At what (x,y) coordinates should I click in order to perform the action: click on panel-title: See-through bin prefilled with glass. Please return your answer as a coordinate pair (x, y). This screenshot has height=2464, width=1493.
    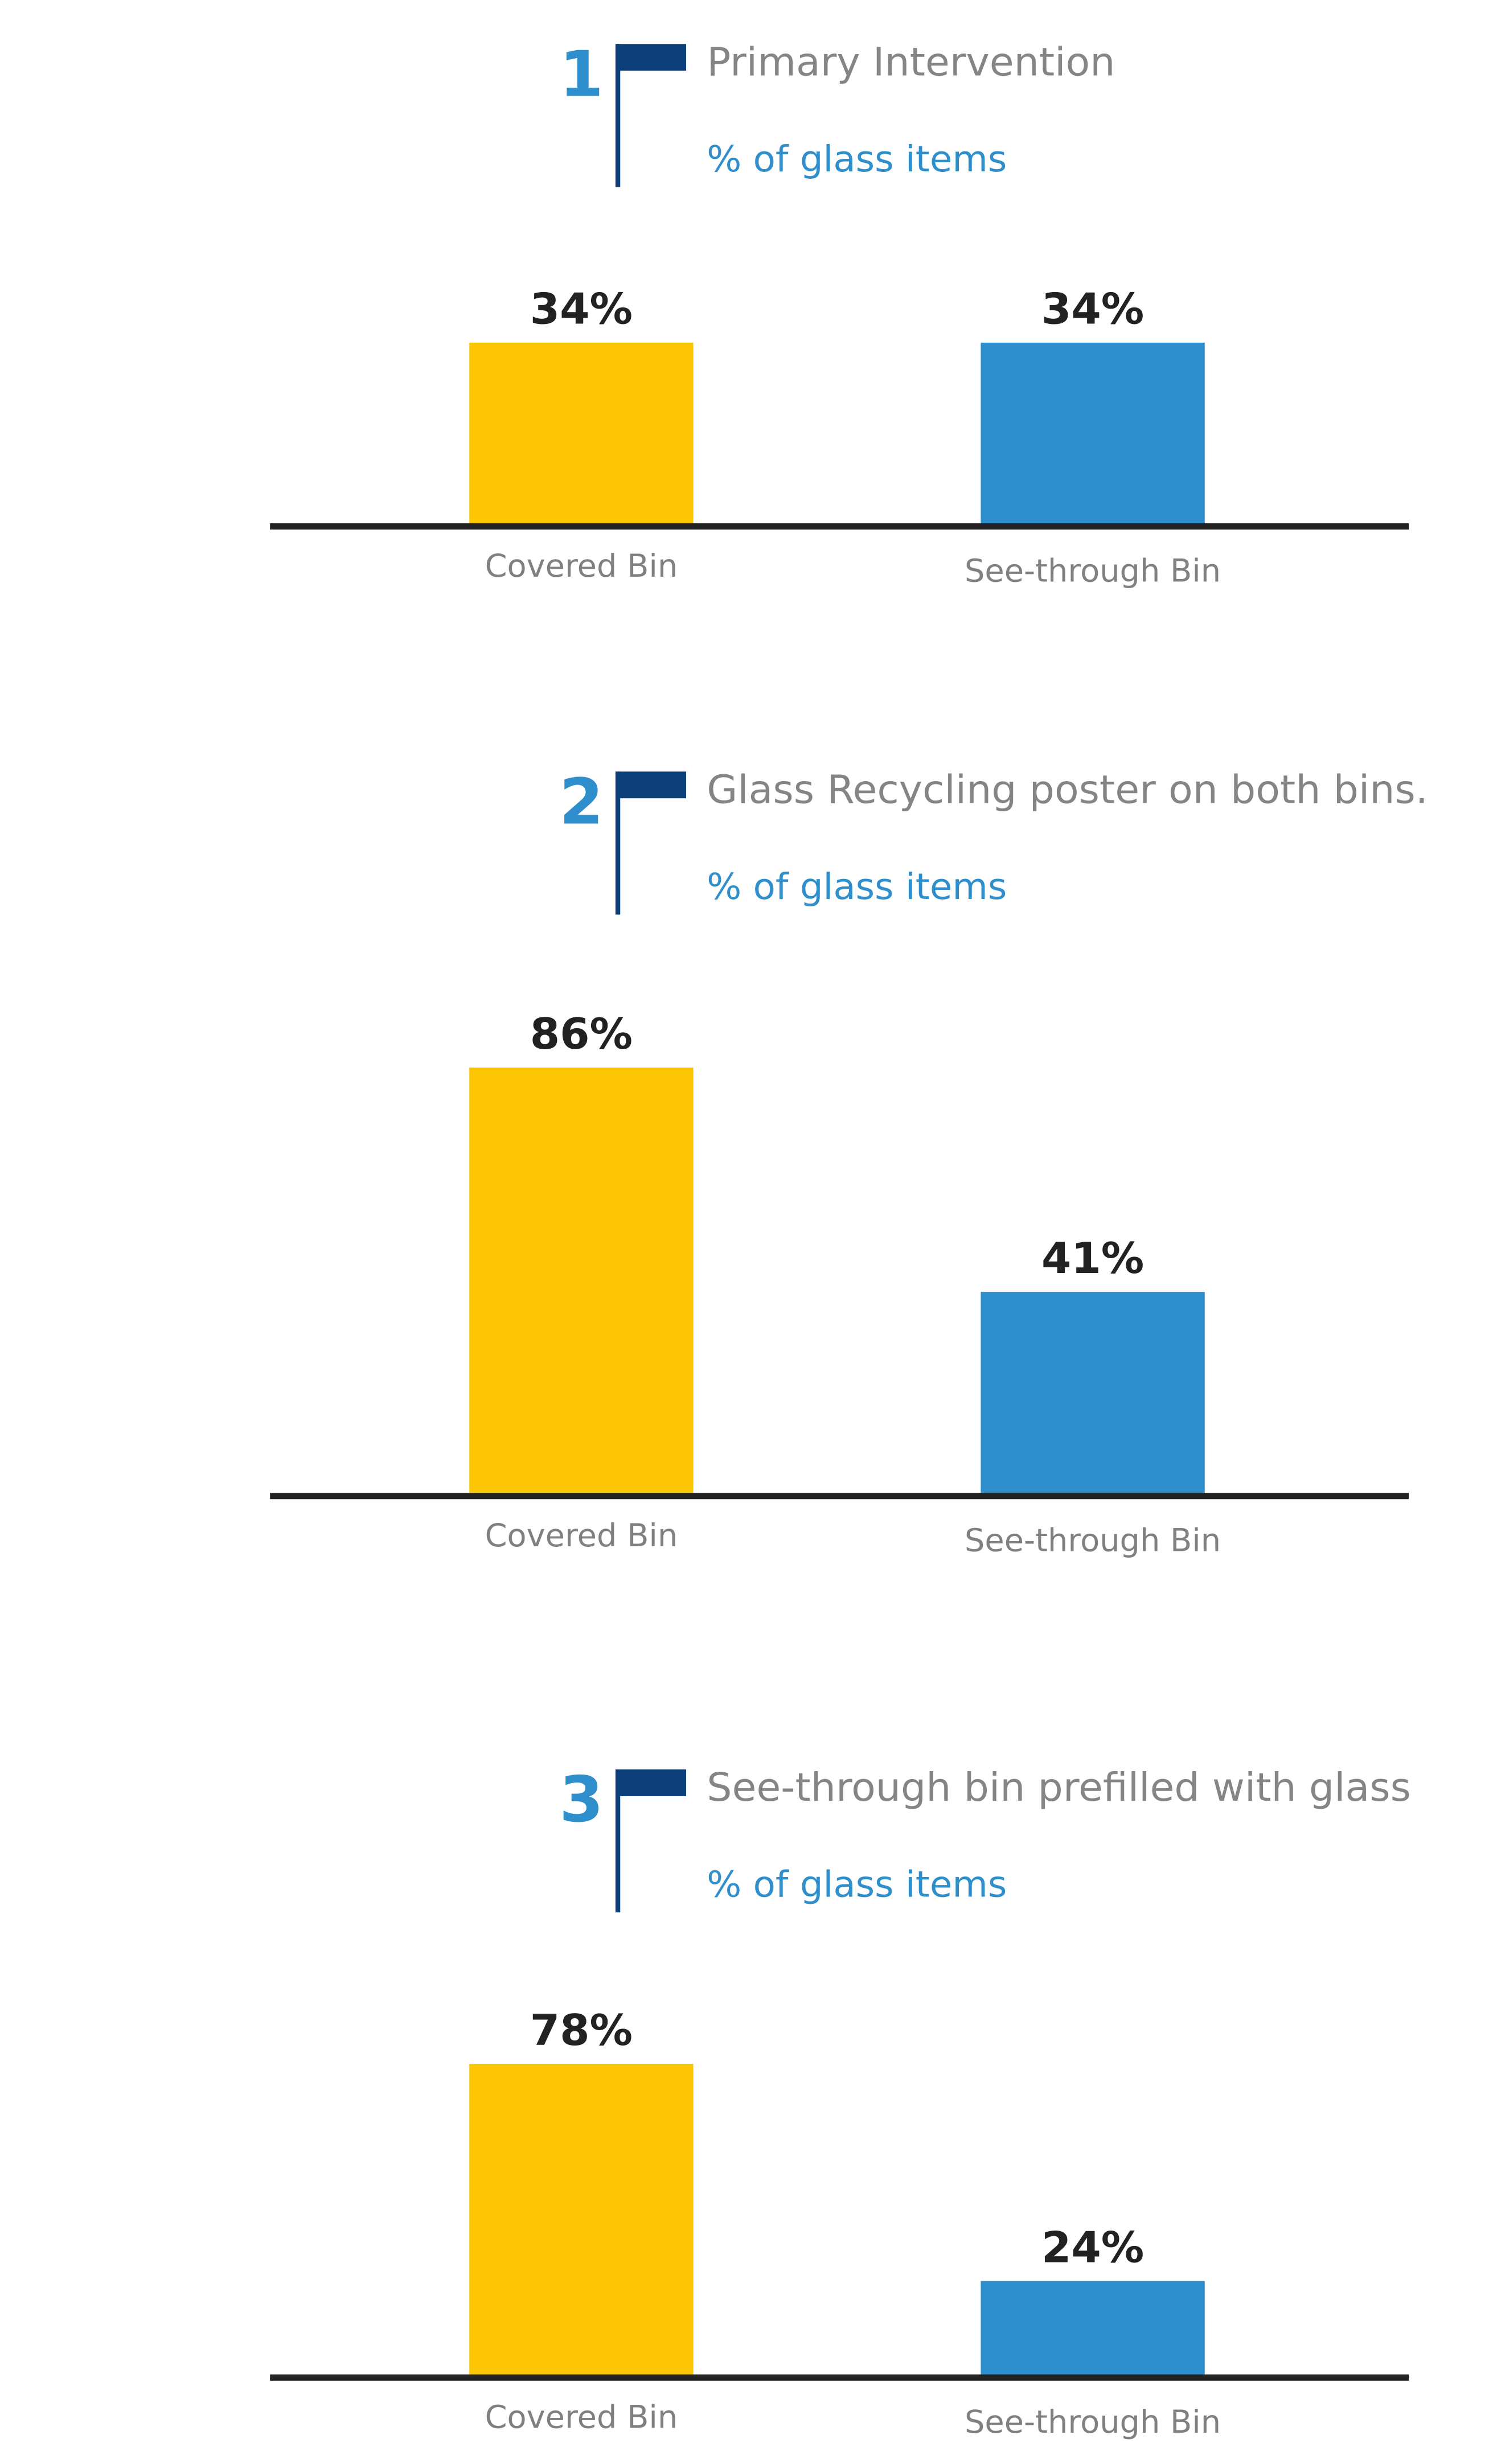
    Looking at the image, I should click on (1059, 1788).